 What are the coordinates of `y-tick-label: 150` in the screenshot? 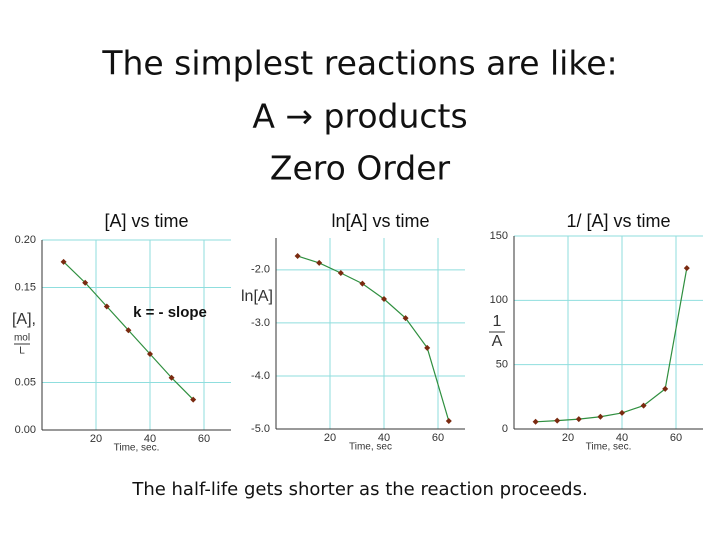 It's located at (499, 236).